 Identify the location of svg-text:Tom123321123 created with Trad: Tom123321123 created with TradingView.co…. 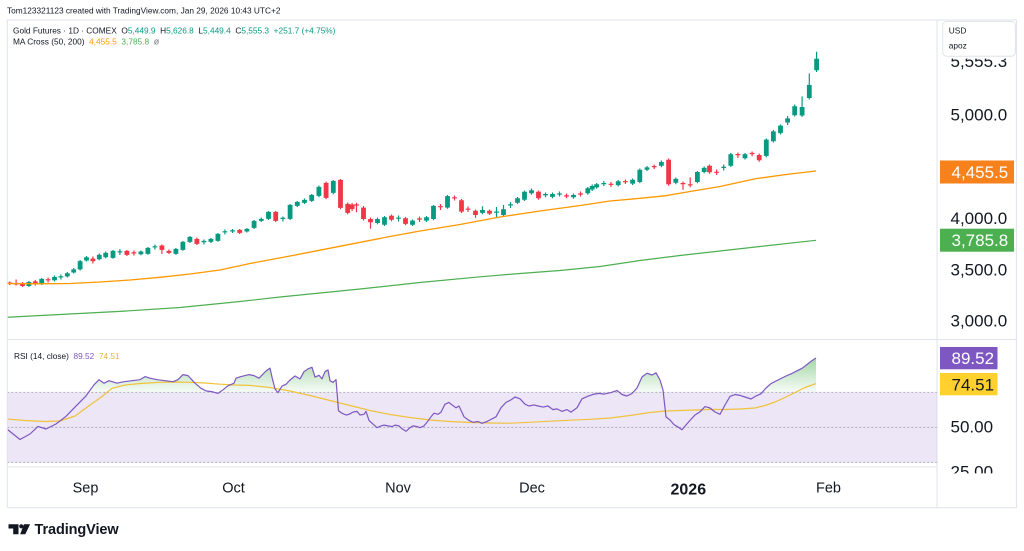
(144, 10).